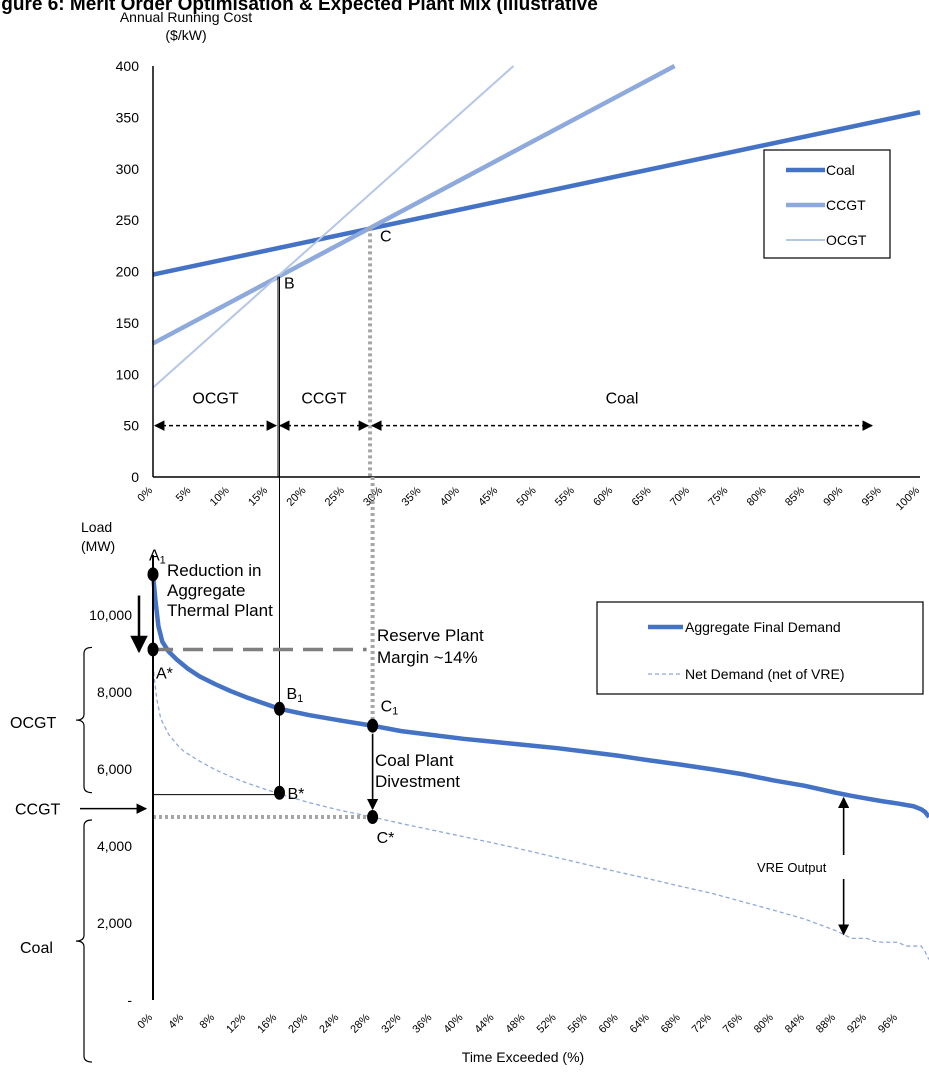 The height and width of the screenshot is (1072, 929). What do you see at coordinates (414, 760) in the screenshot?
I see `divest-text-line1: Coal Plant` at bounding box center [414, 760].